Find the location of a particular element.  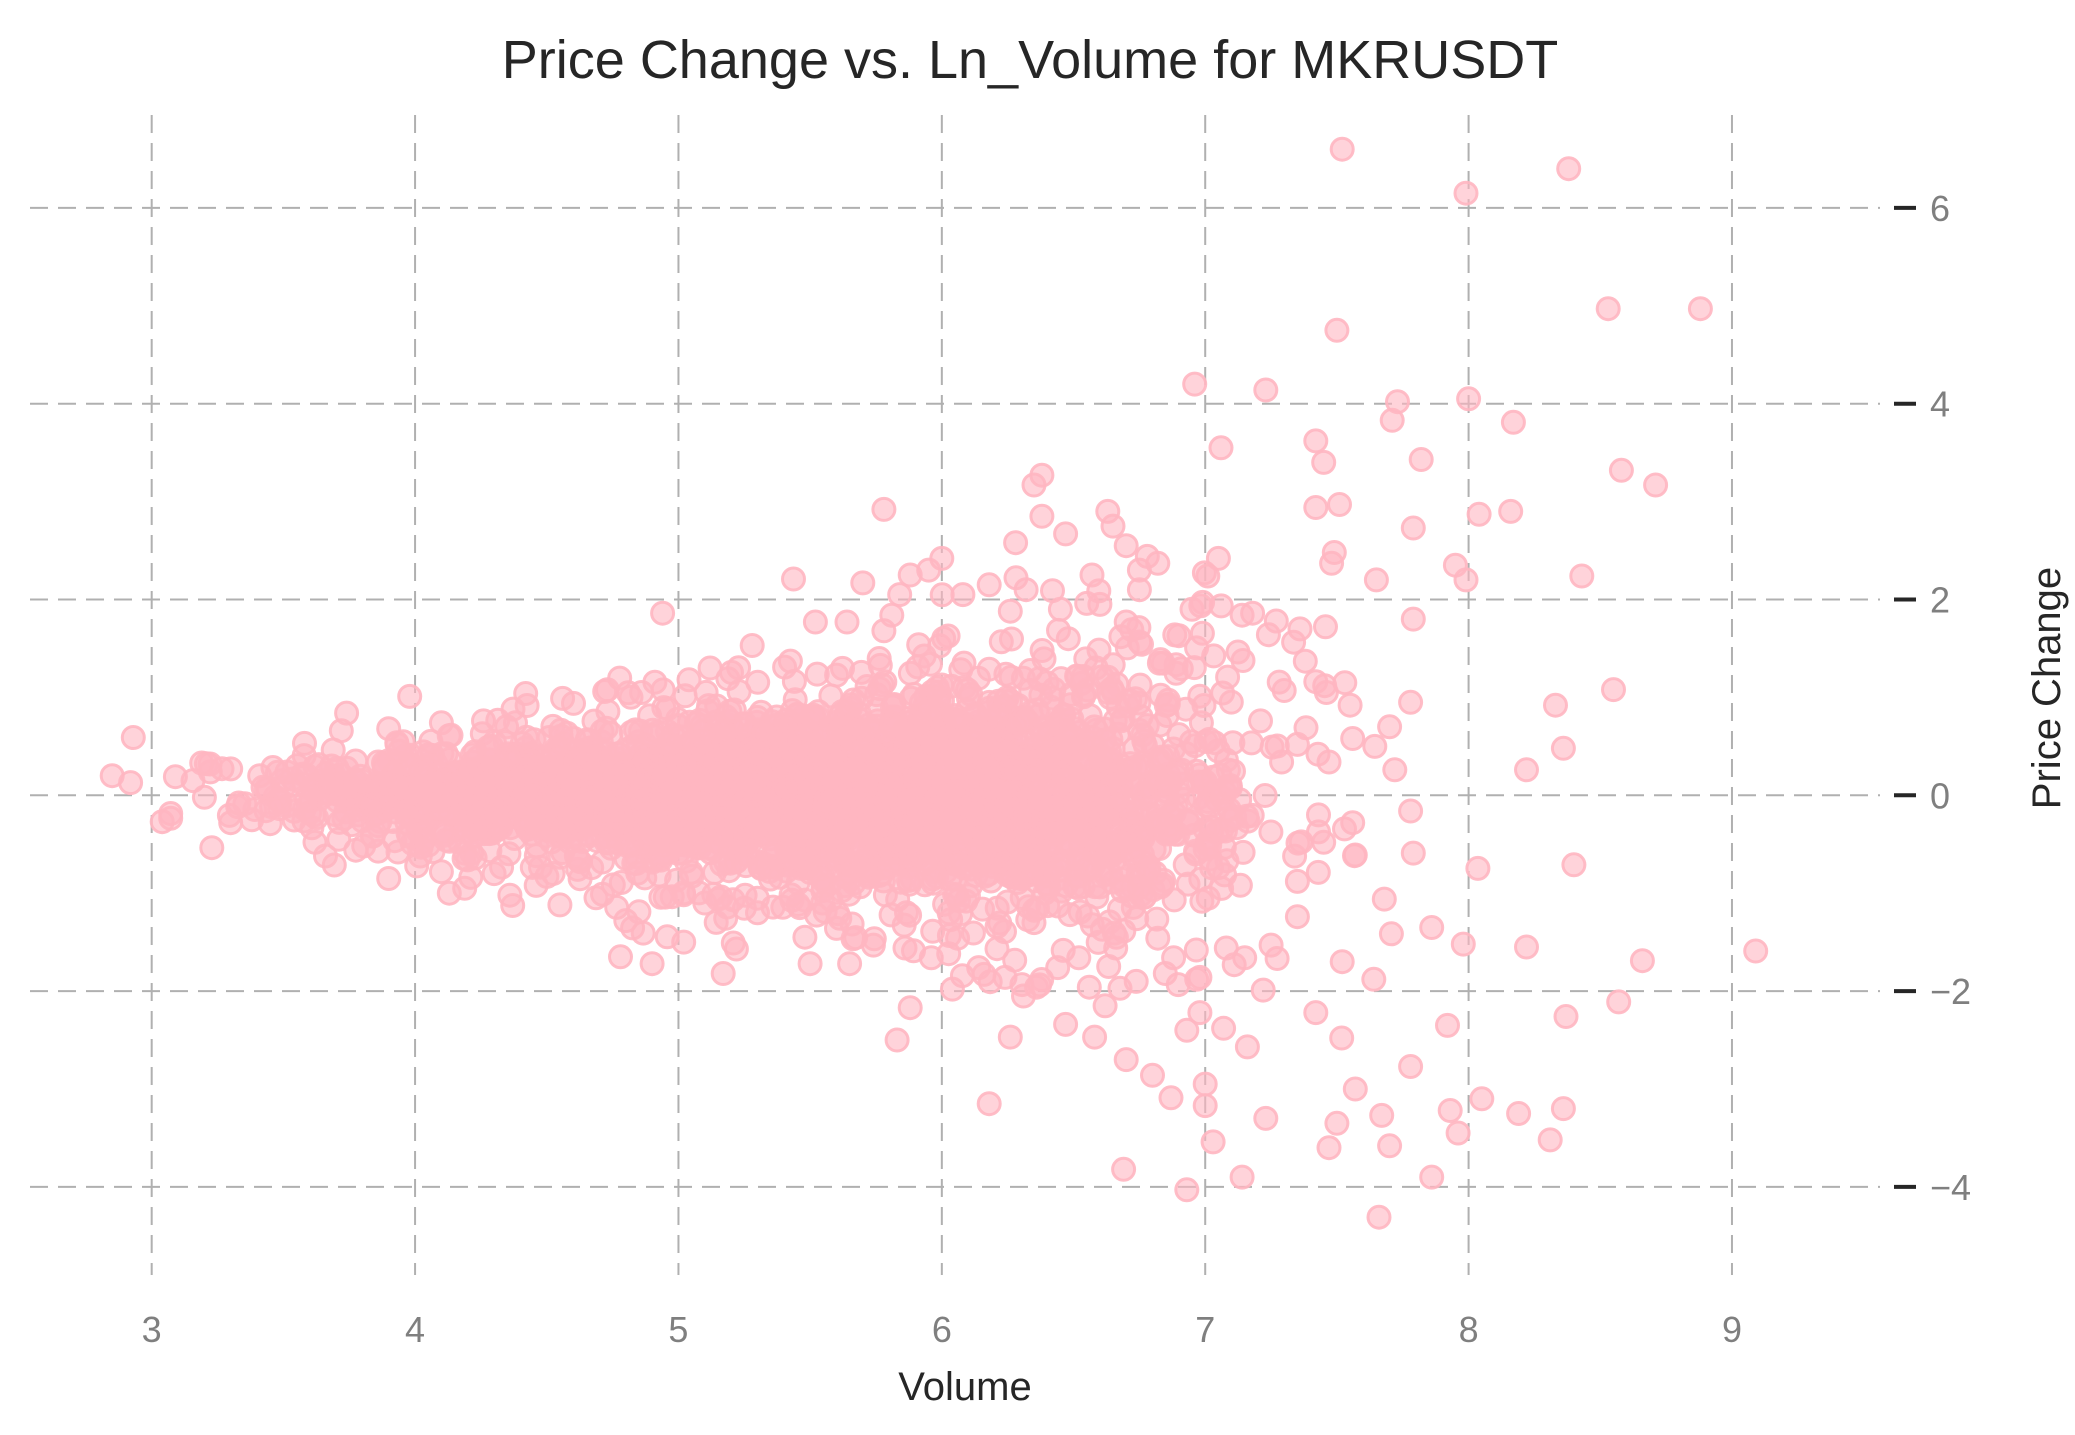

x-tick-label: 9 is located at coordinates (1732, 1329).